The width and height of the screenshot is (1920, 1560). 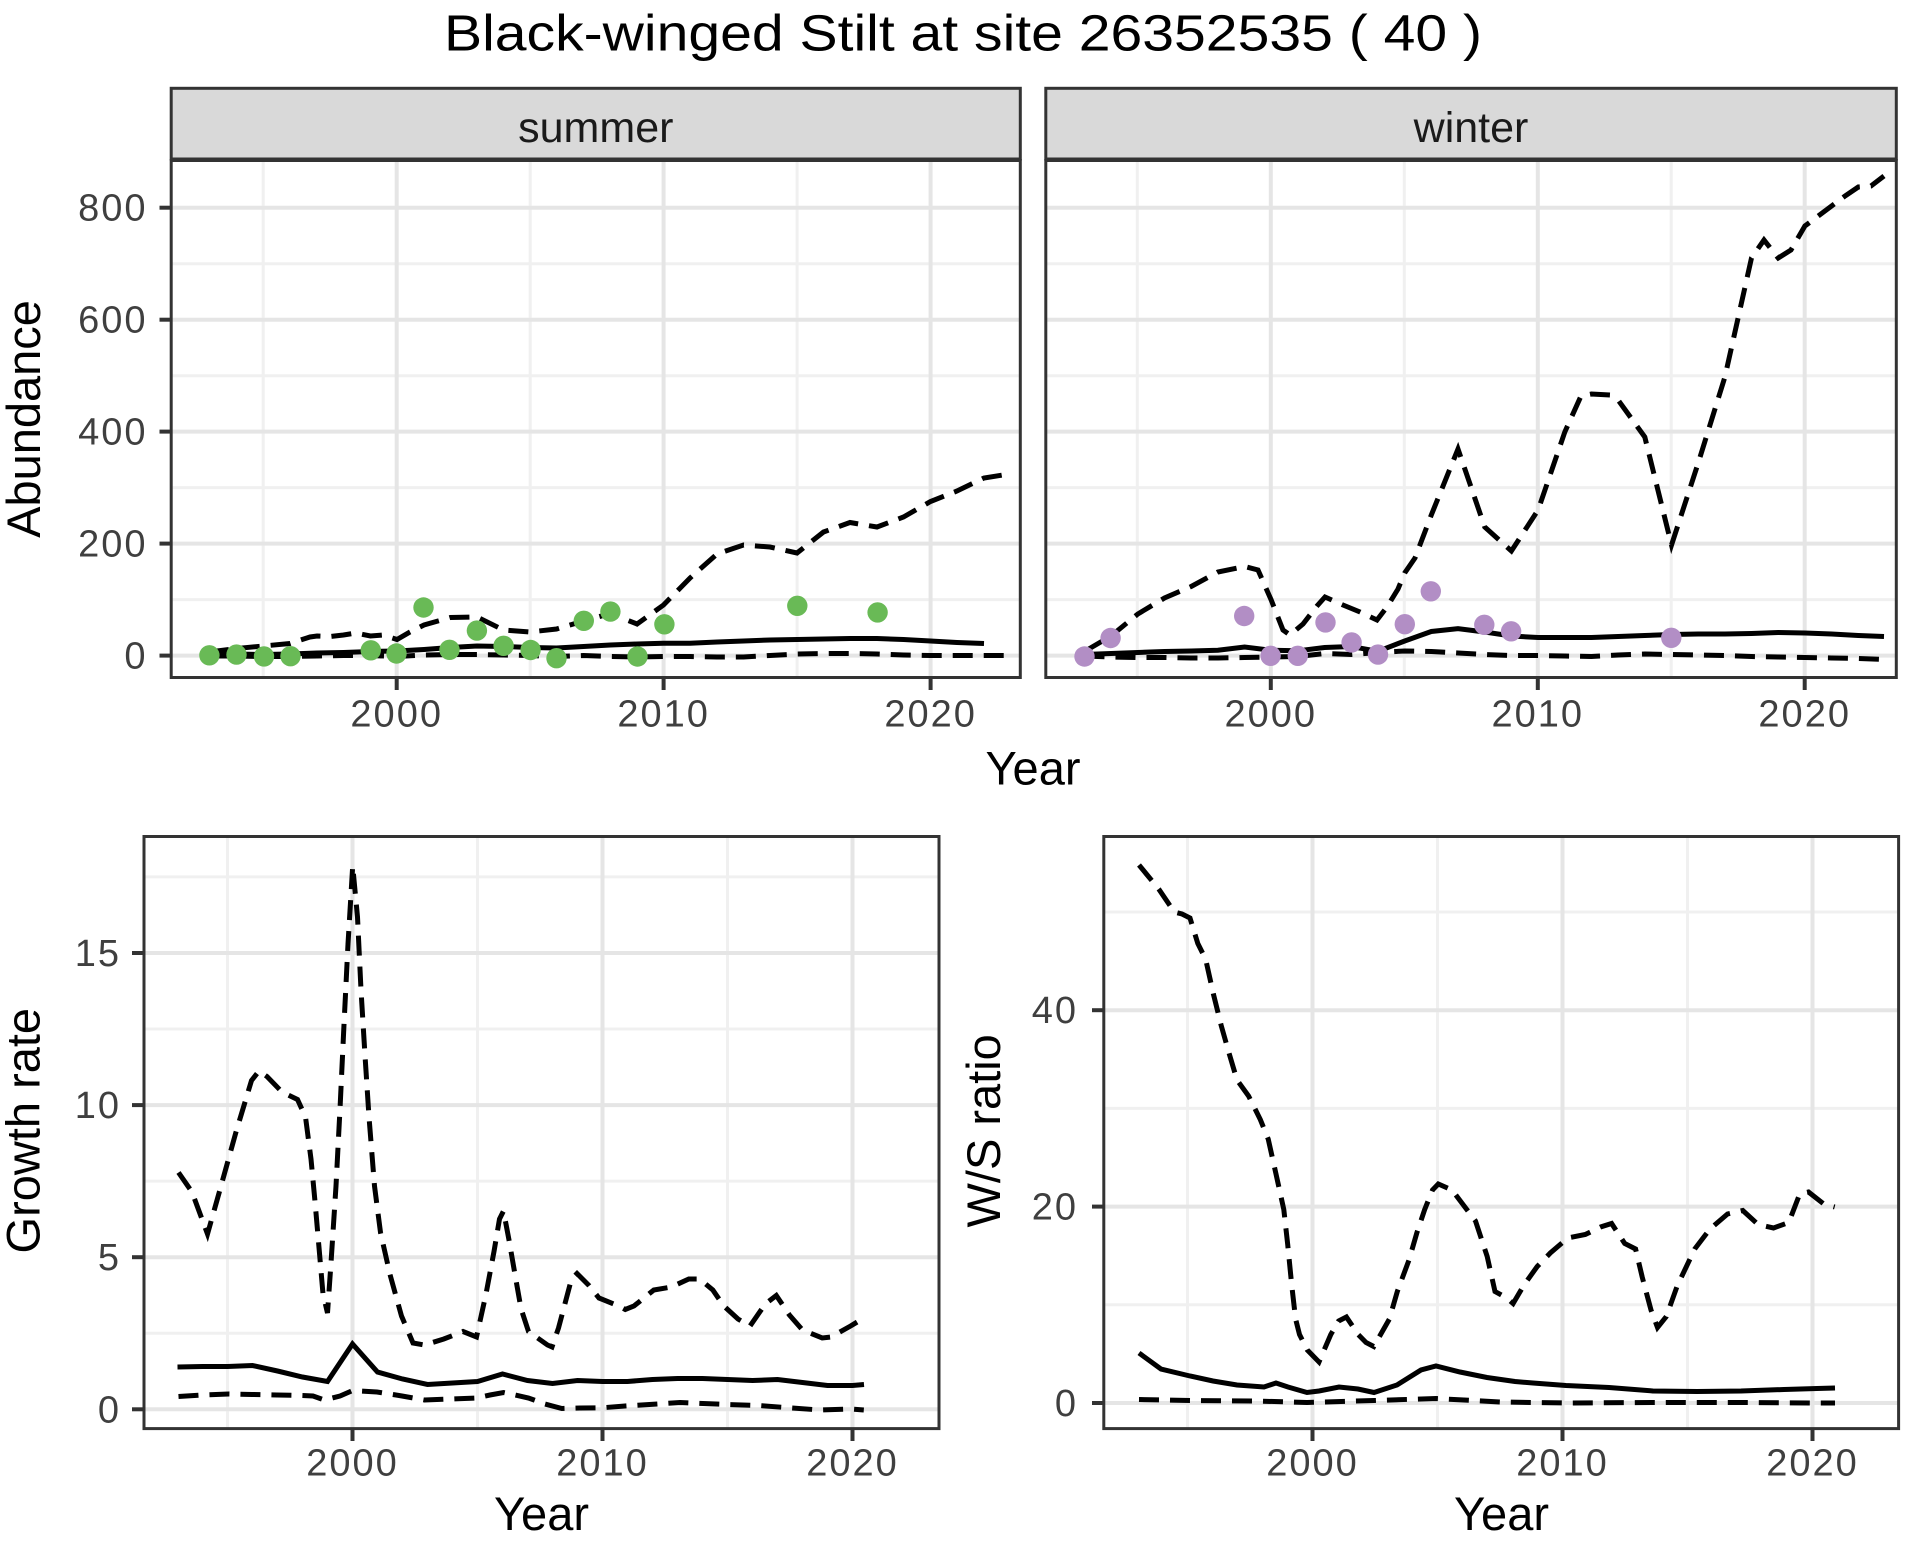 I want to click on svg-text: W/S ratio, so click(x=983, y=1130).